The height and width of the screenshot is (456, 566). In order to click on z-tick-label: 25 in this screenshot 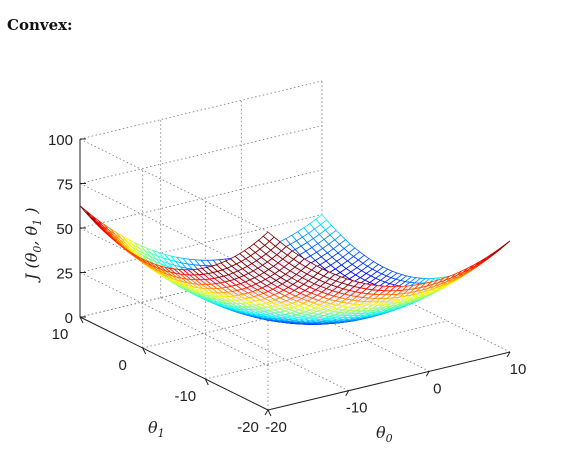, I will do `click(64, 274)`.